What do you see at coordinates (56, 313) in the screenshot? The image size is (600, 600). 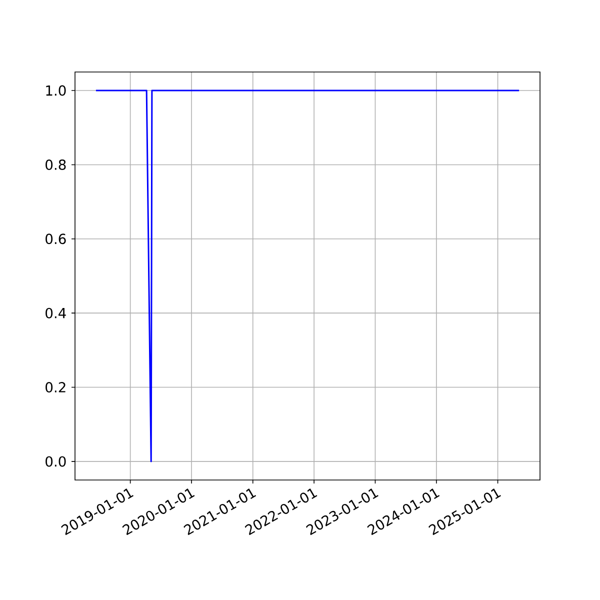 I see `y-tick-label: 0.4` at bounding box center [56, 313].